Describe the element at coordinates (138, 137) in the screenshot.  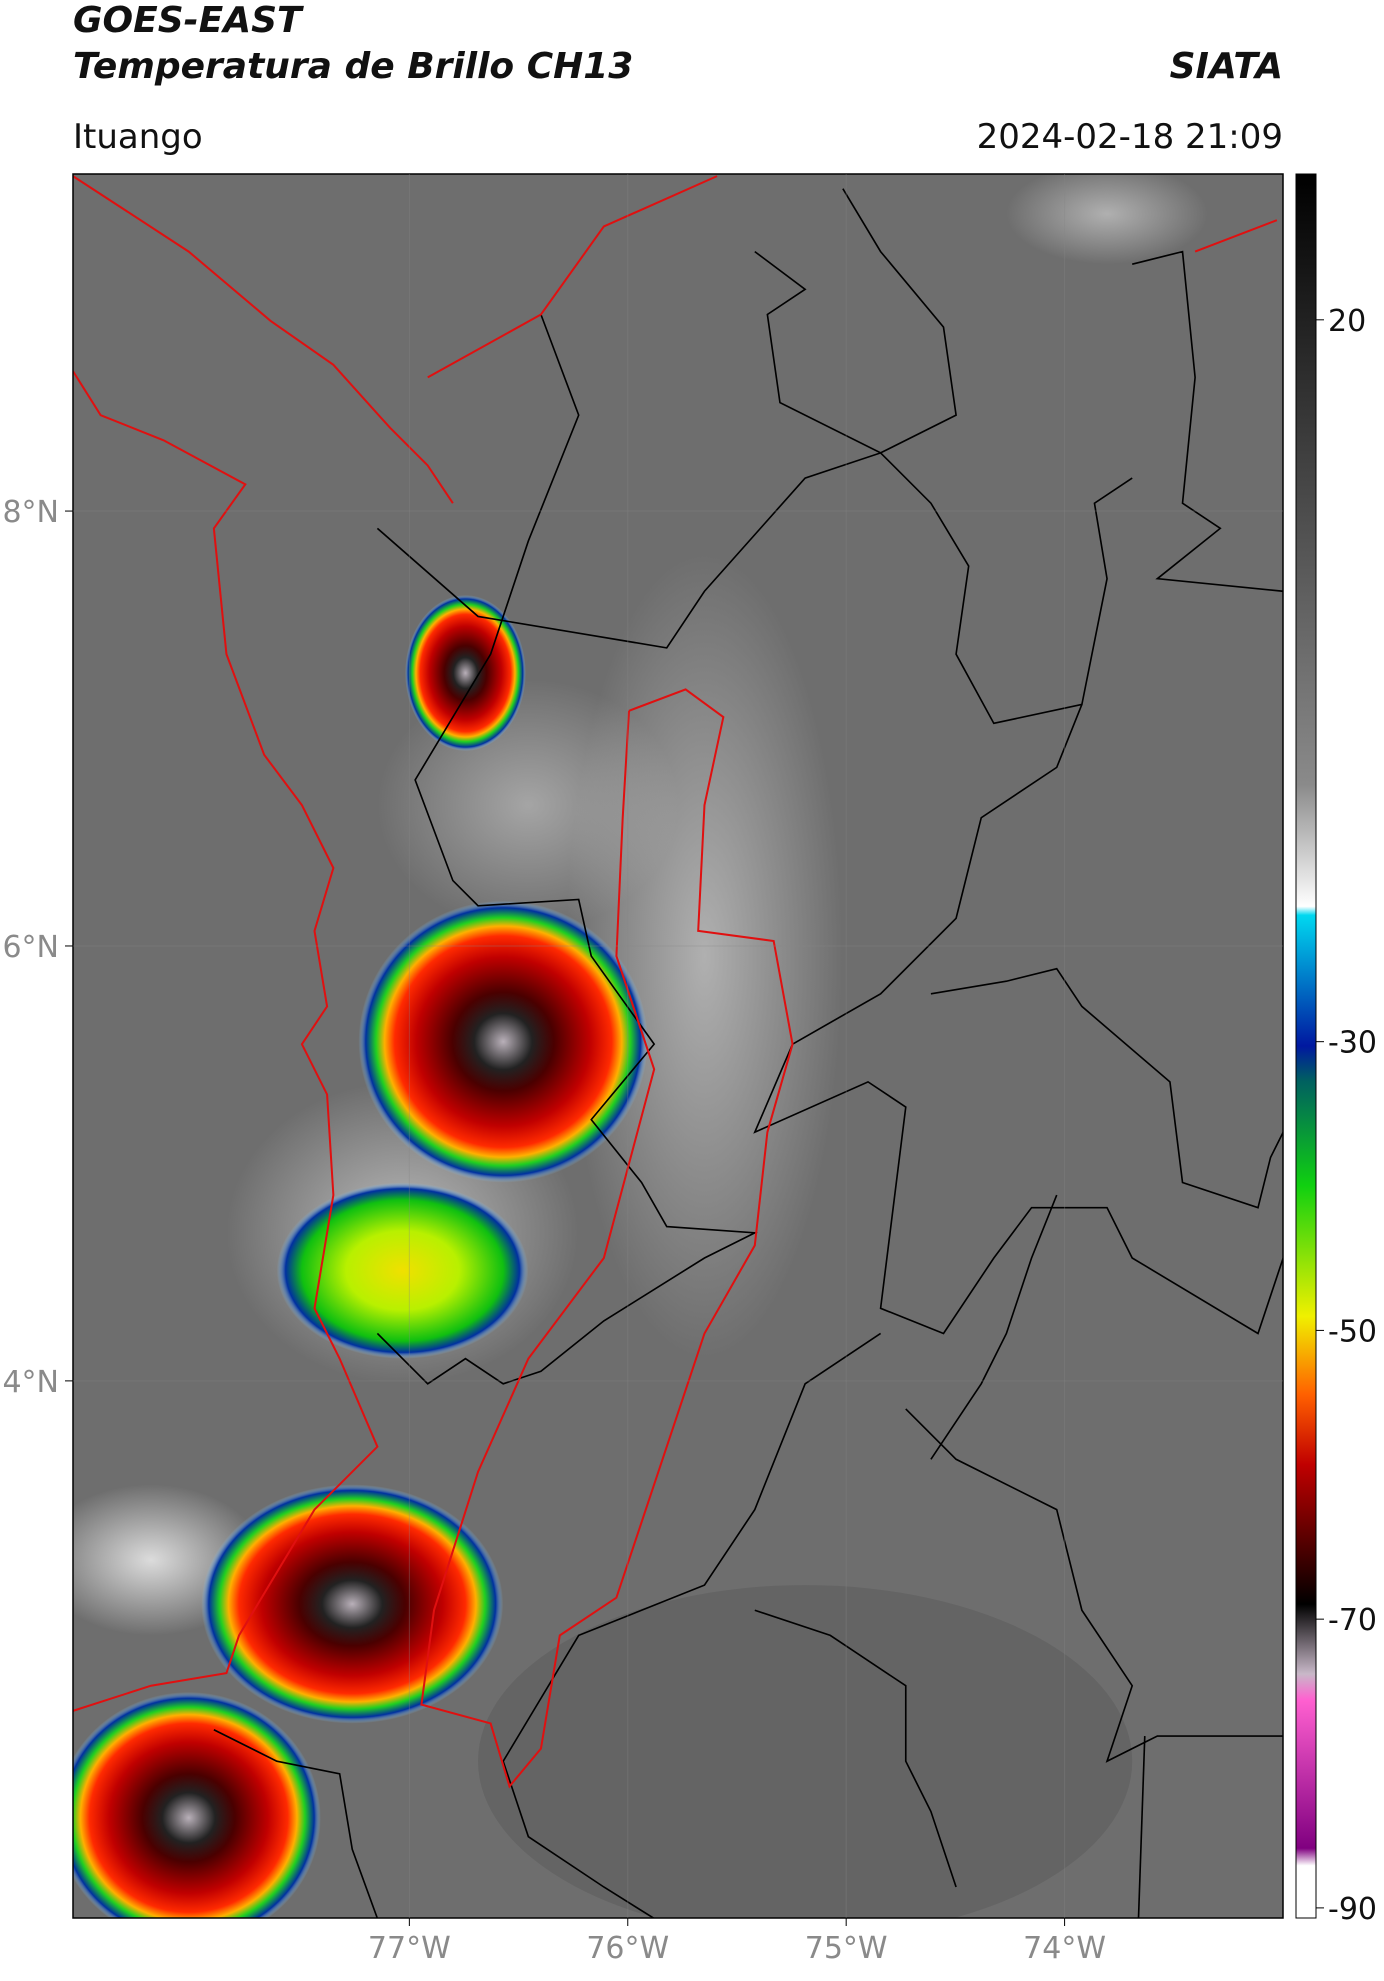
I see `location: Ituango` at that location.